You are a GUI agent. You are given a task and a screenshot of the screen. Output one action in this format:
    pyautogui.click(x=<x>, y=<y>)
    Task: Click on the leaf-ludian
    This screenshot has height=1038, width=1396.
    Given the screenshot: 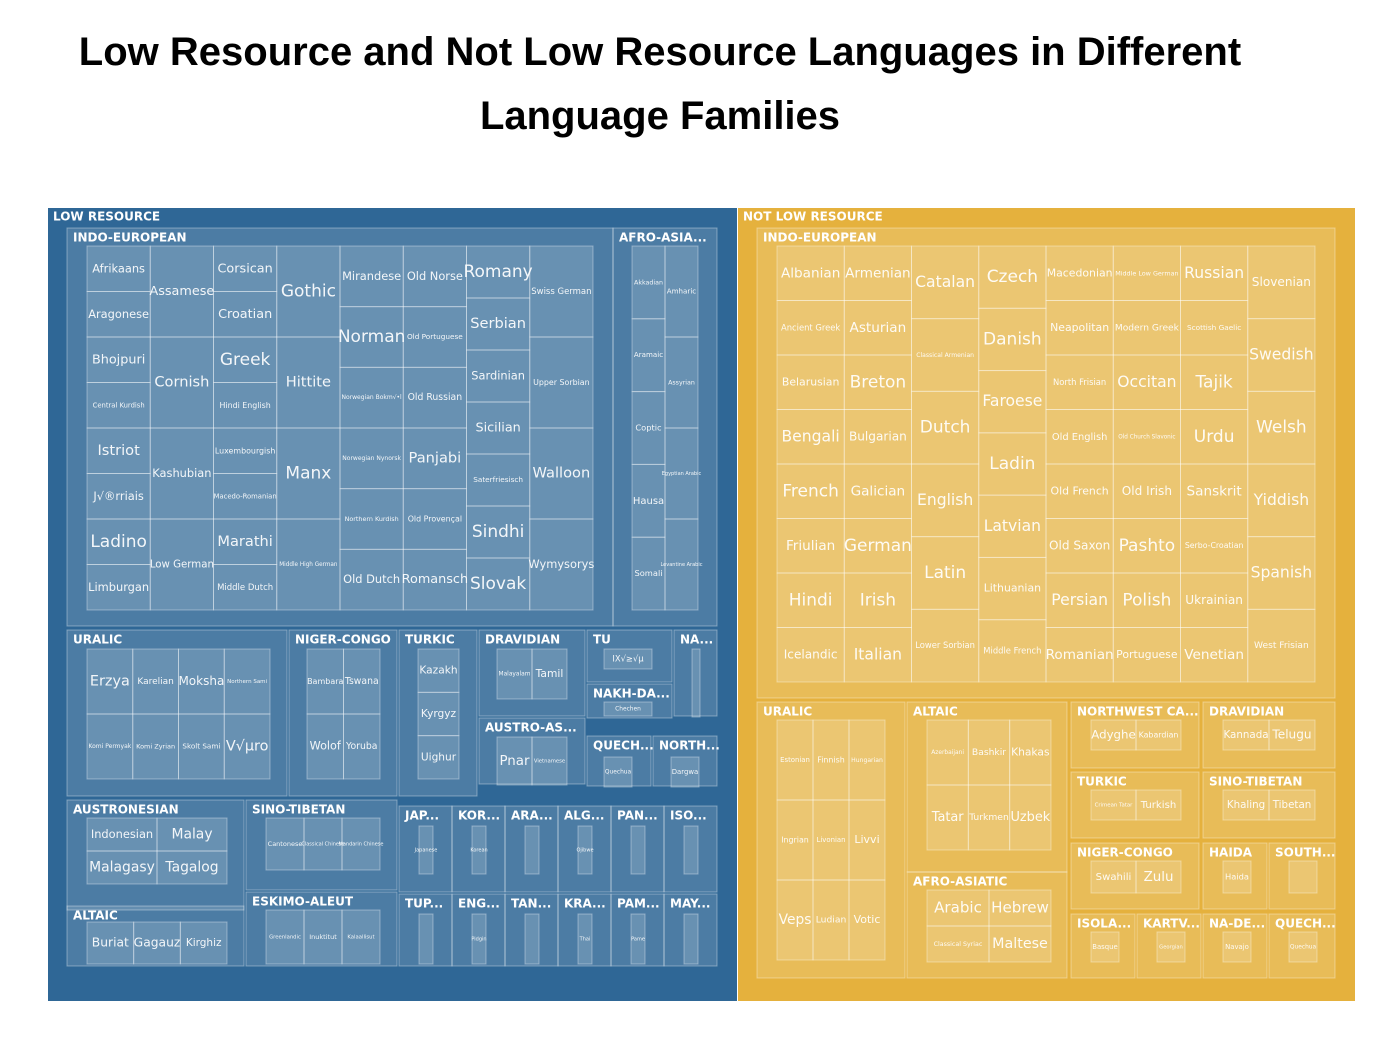 What is the action you would take?
    pyautogui.click(x=831, y=920)
    